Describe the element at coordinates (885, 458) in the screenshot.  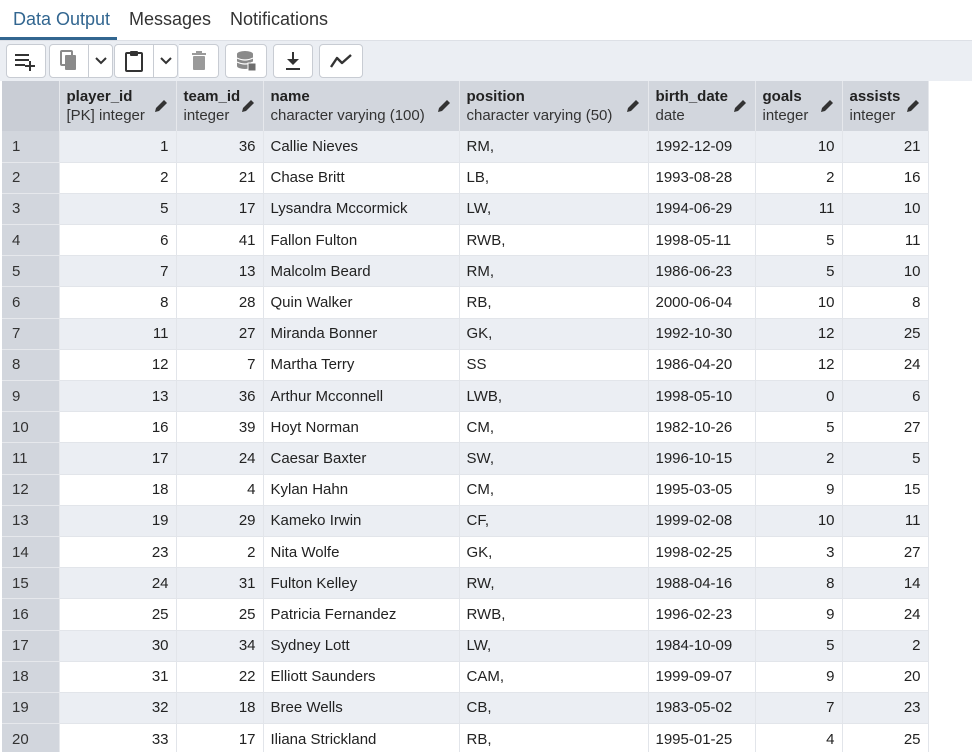
I see `cell-assists: 5` at that location.